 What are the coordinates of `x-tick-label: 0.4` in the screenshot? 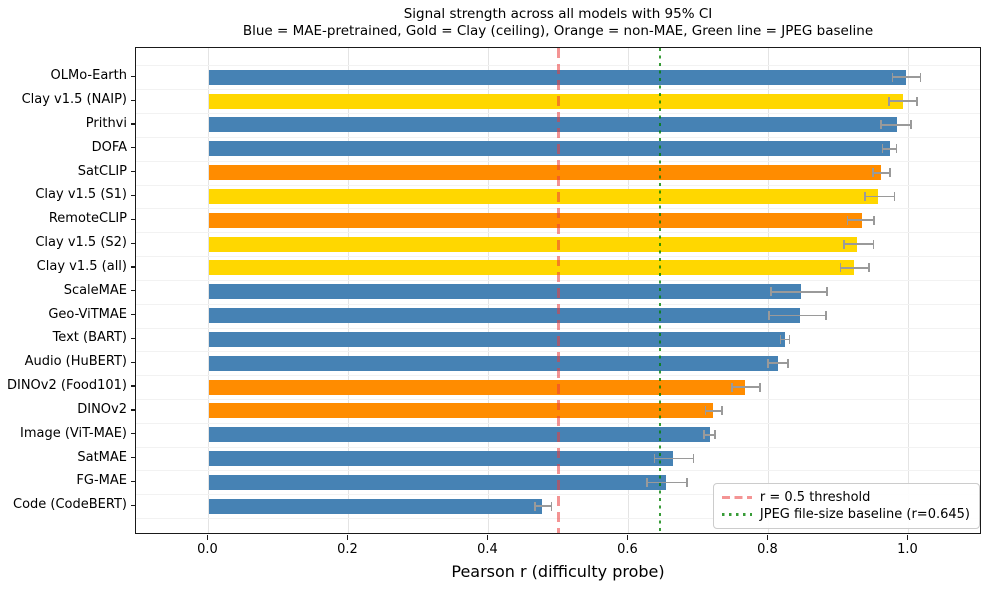 It's located at (487, 549).